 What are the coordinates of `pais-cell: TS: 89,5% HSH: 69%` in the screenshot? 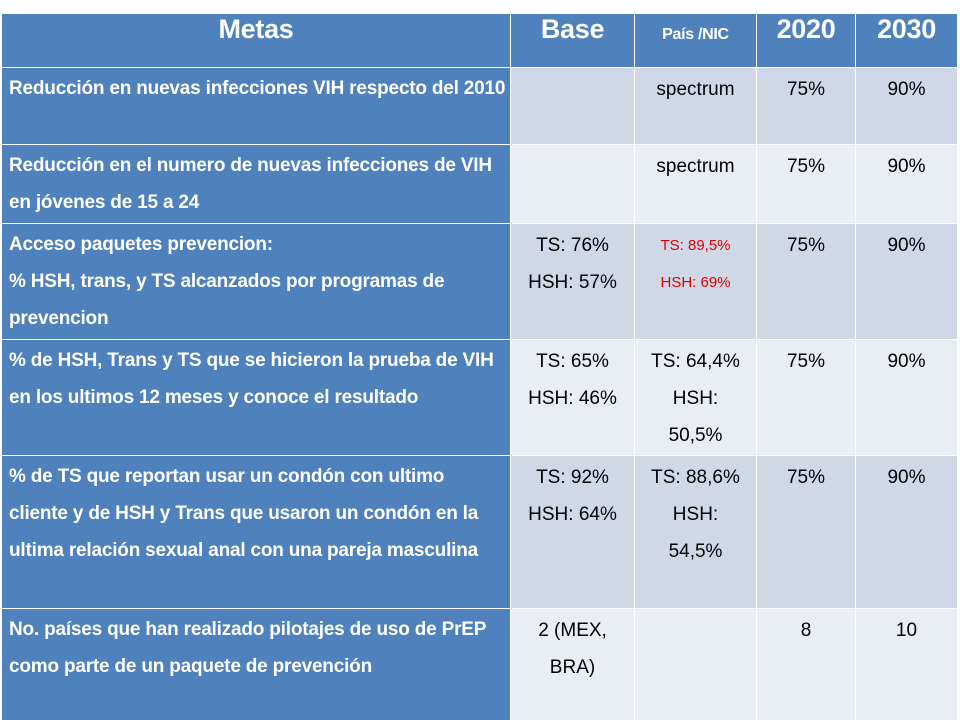 It's located at (695, 281).